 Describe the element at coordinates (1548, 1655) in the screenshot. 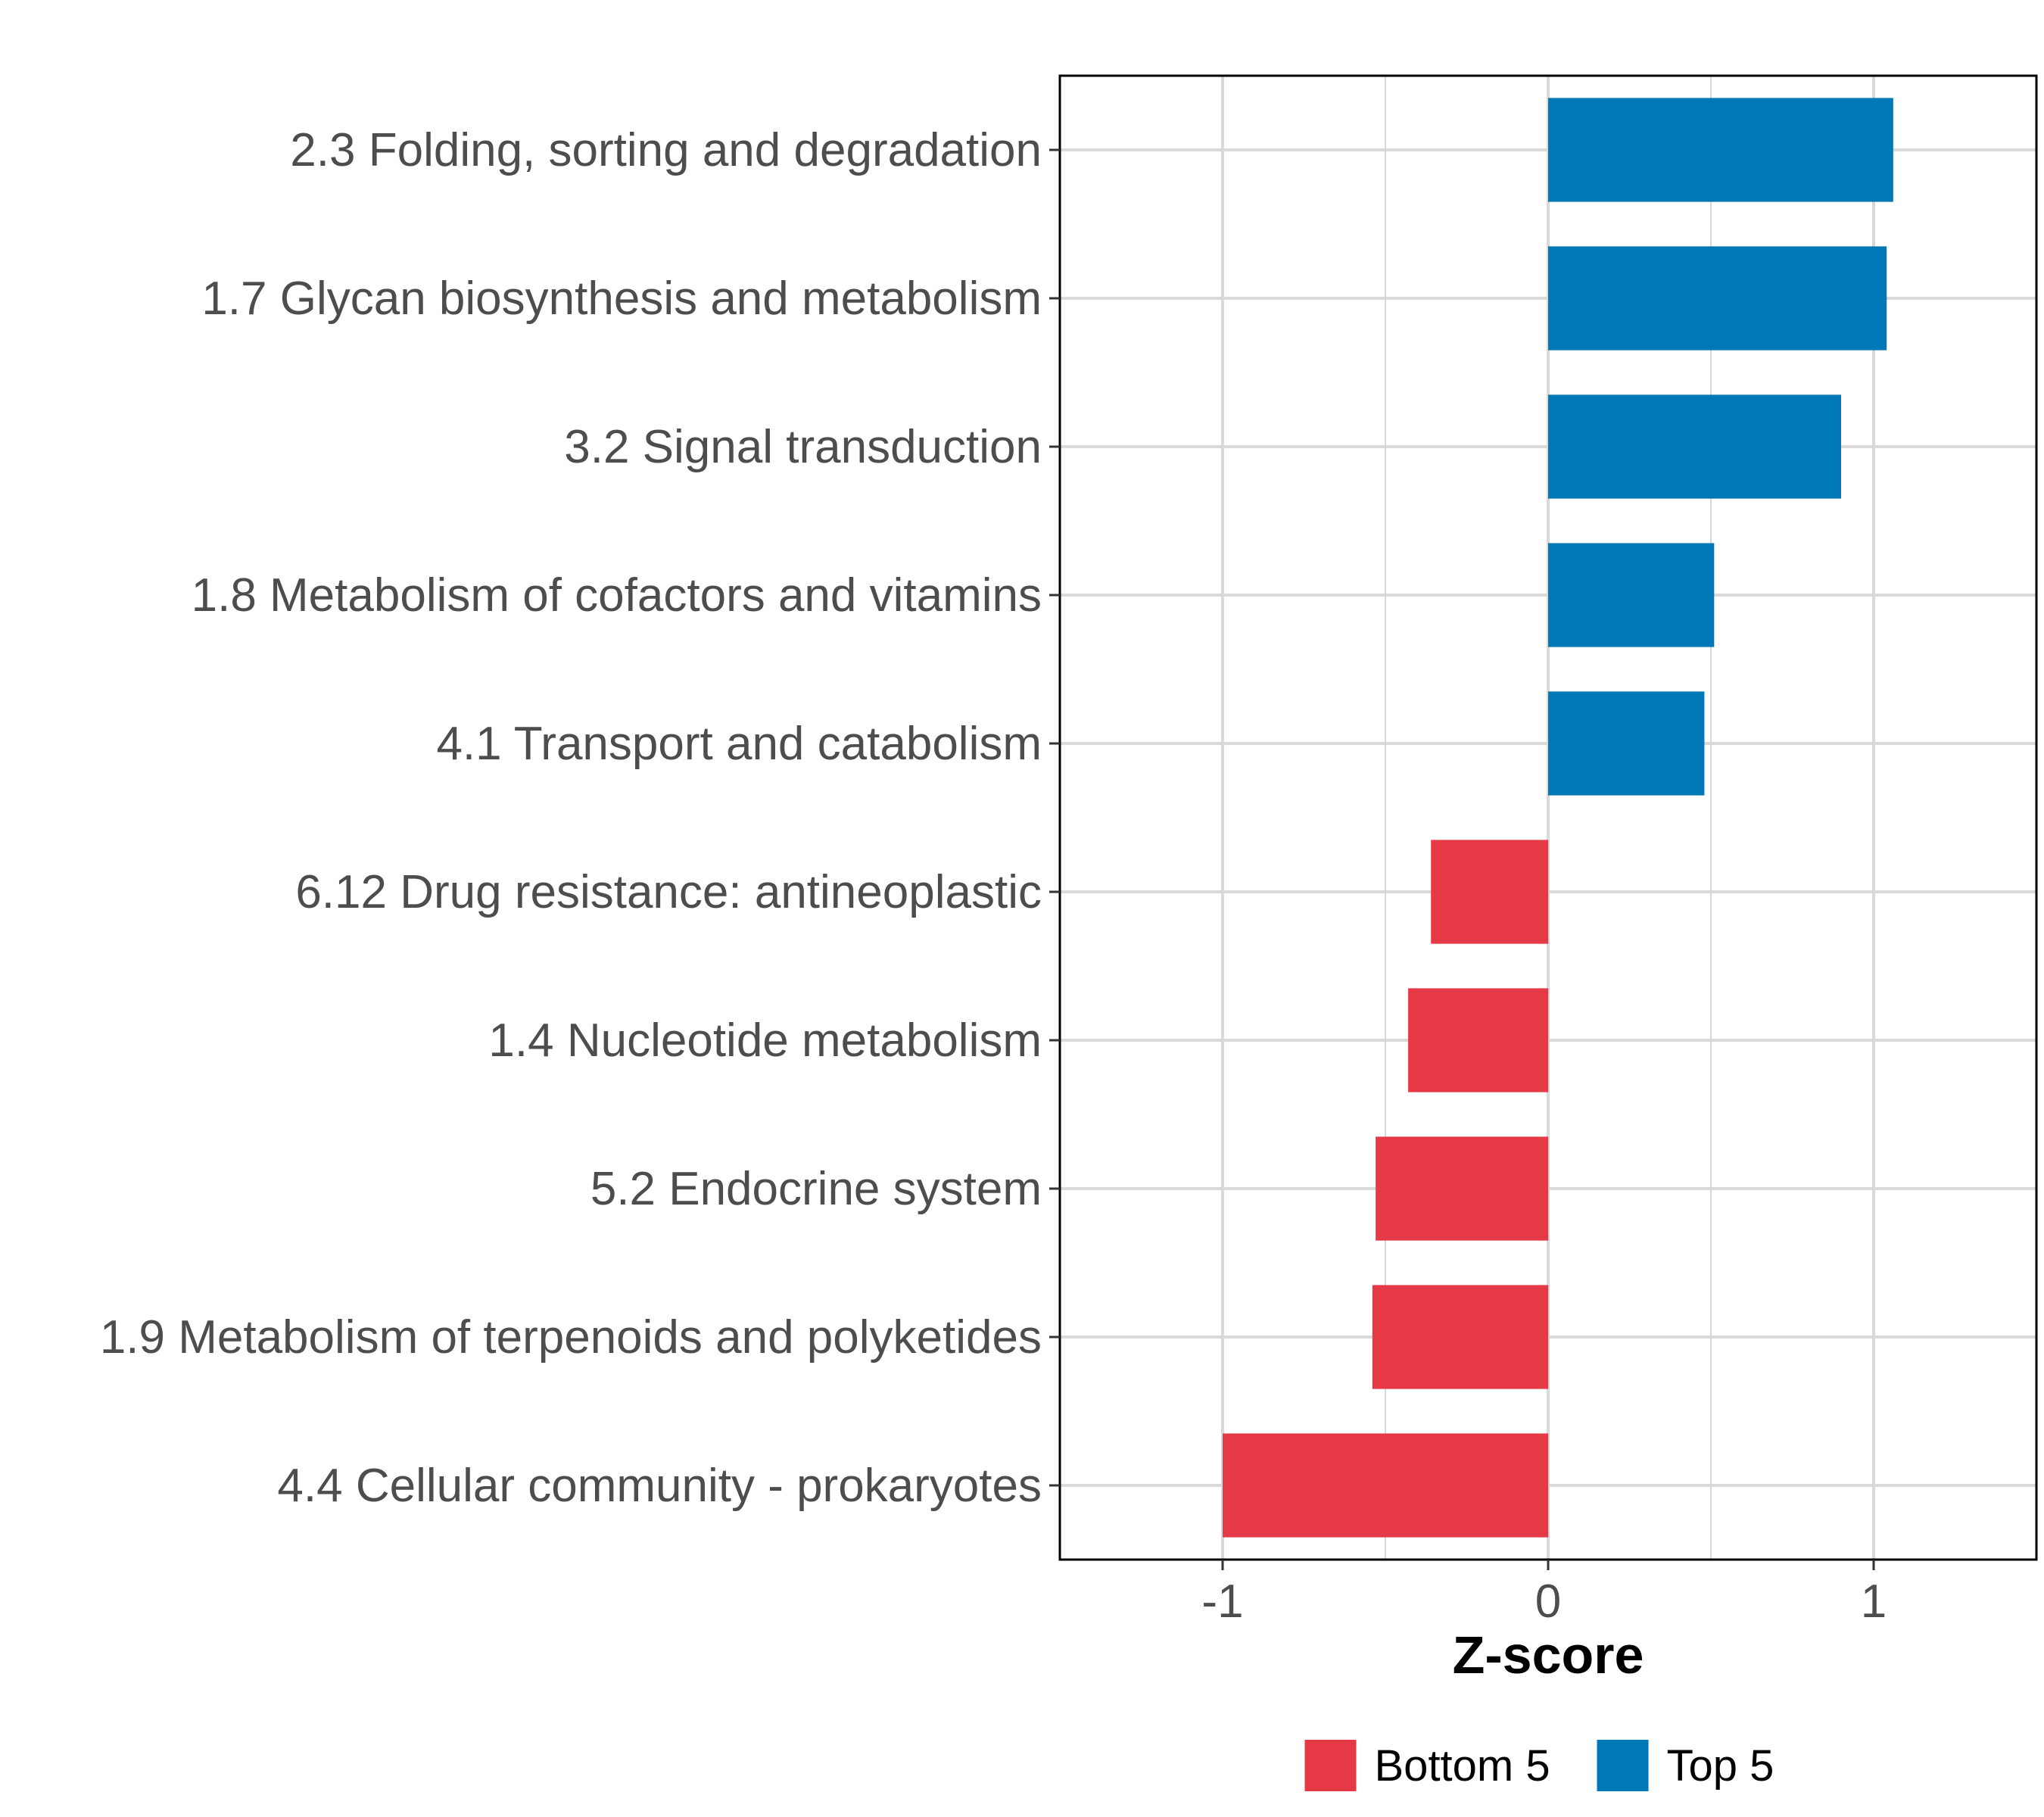

I see `x-axis-title: Z-score` at that location.